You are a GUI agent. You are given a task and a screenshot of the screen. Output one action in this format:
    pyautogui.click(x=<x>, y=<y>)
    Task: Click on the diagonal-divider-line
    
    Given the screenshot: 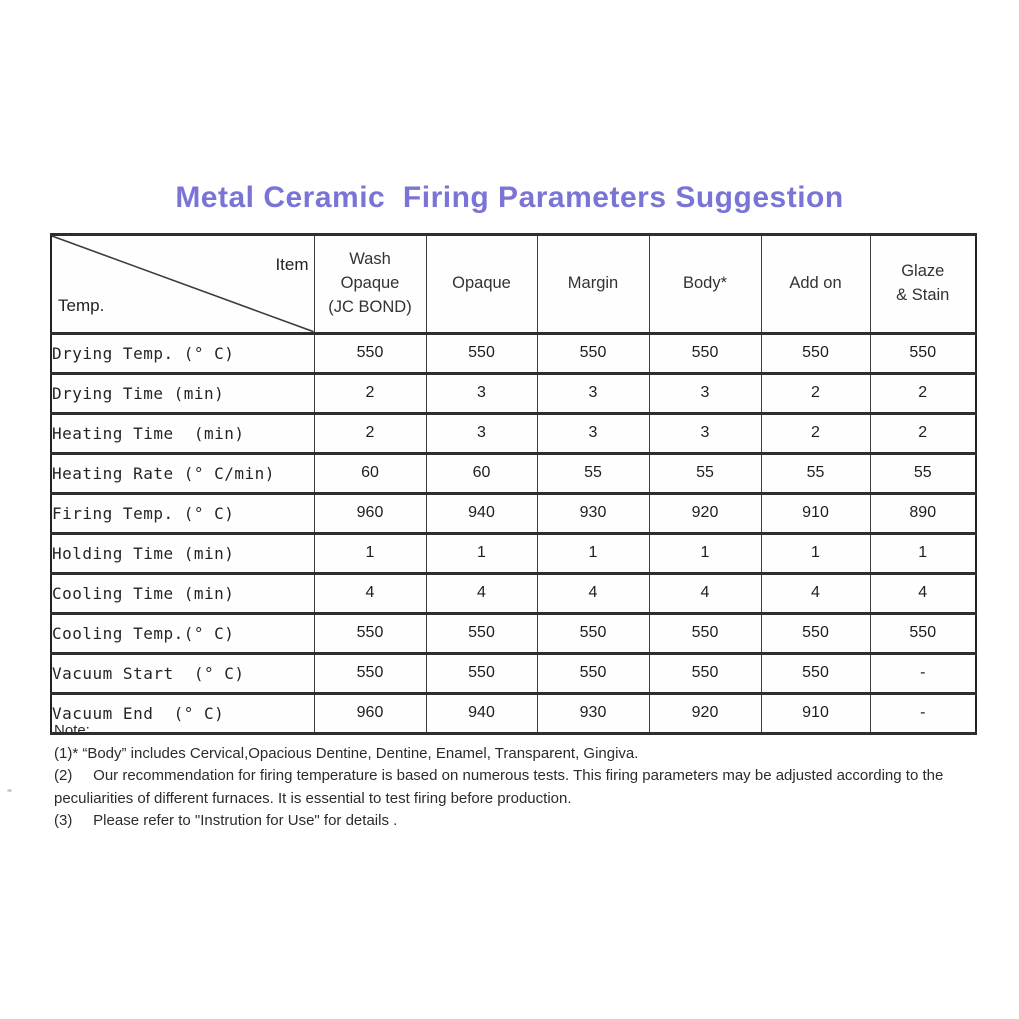 What is the action you would take?
    pyautogui.click(x=183, y=284)
    